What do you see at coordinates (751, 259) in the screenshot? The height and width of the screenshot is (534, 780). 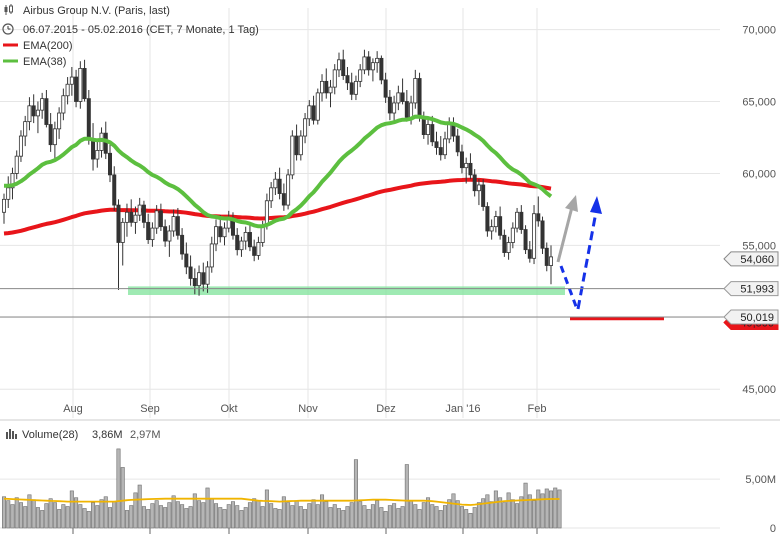 I see `price-badge-shape` at bounding box center [751, 259].